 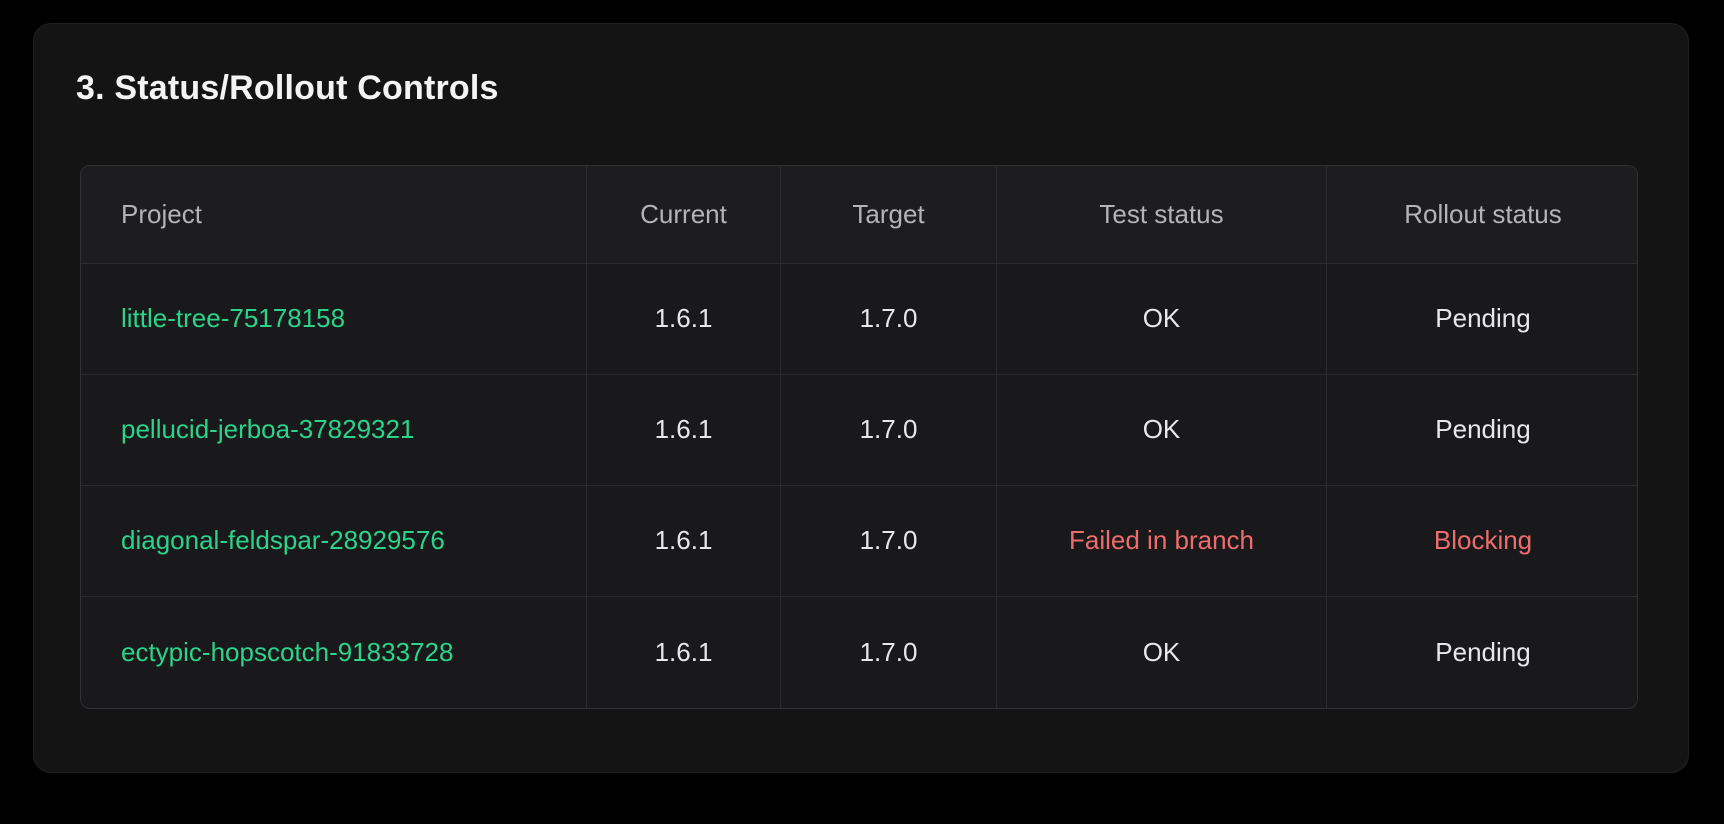 I want to click on column-header-test-status: Test status, so click(x=1162, y=214).